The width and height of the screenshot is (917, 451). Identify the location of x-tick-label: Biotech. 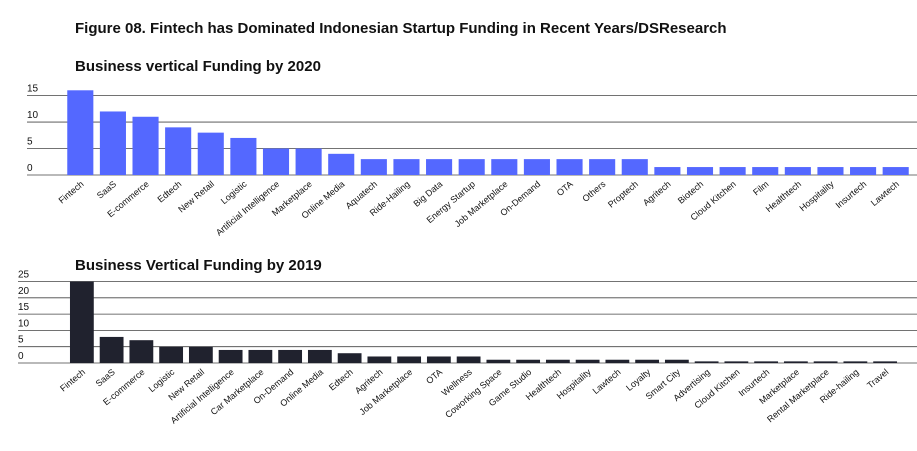
(690, 192).